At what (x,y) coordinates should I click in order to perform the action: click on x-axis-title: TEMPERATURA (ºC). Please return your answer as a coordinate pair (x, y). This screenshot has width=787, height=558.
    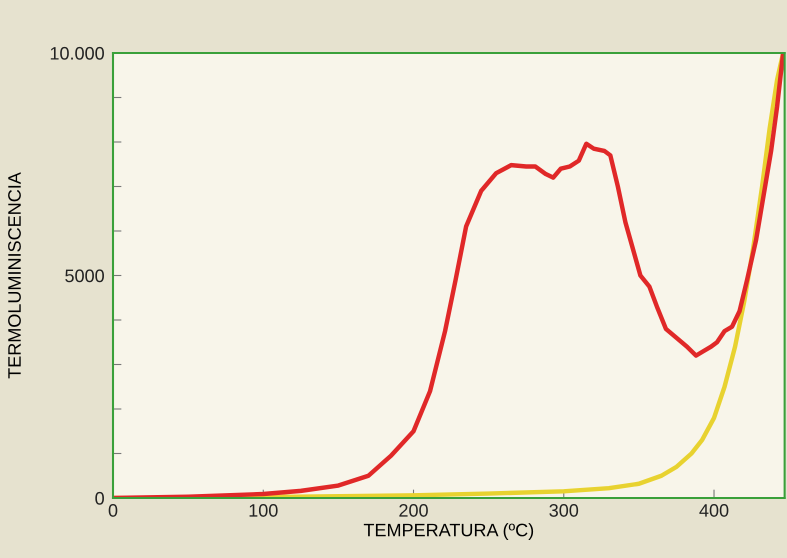
    Looking at the image, I should click on (449, 531).